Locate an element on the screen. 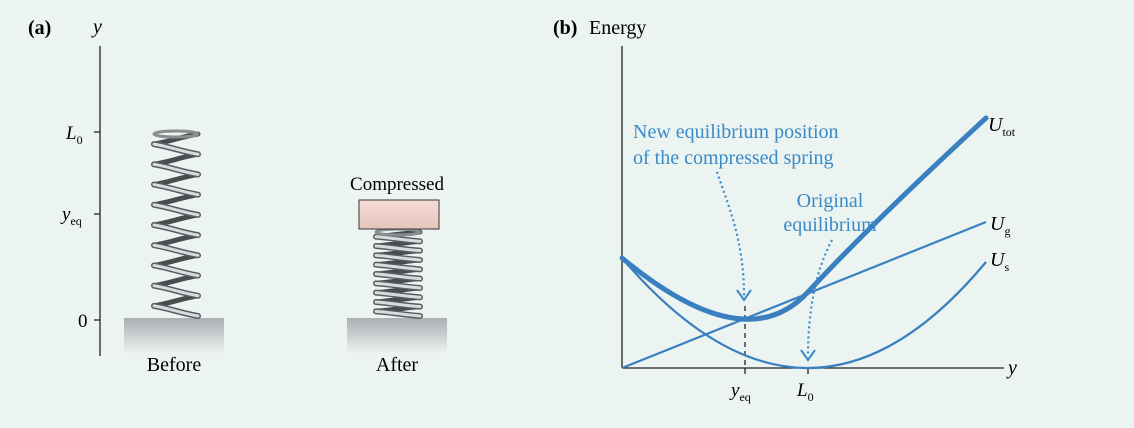  energy-axis-label: Energy is located at coordinates (617, 28).